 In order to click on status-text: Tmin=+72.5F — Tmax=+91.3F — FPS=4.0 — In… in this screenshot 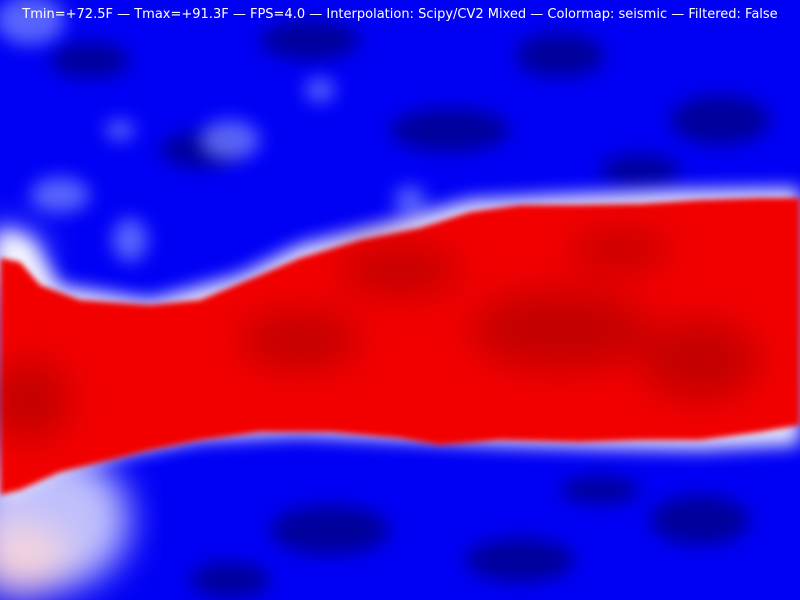, I will do `click(400, 15)`.